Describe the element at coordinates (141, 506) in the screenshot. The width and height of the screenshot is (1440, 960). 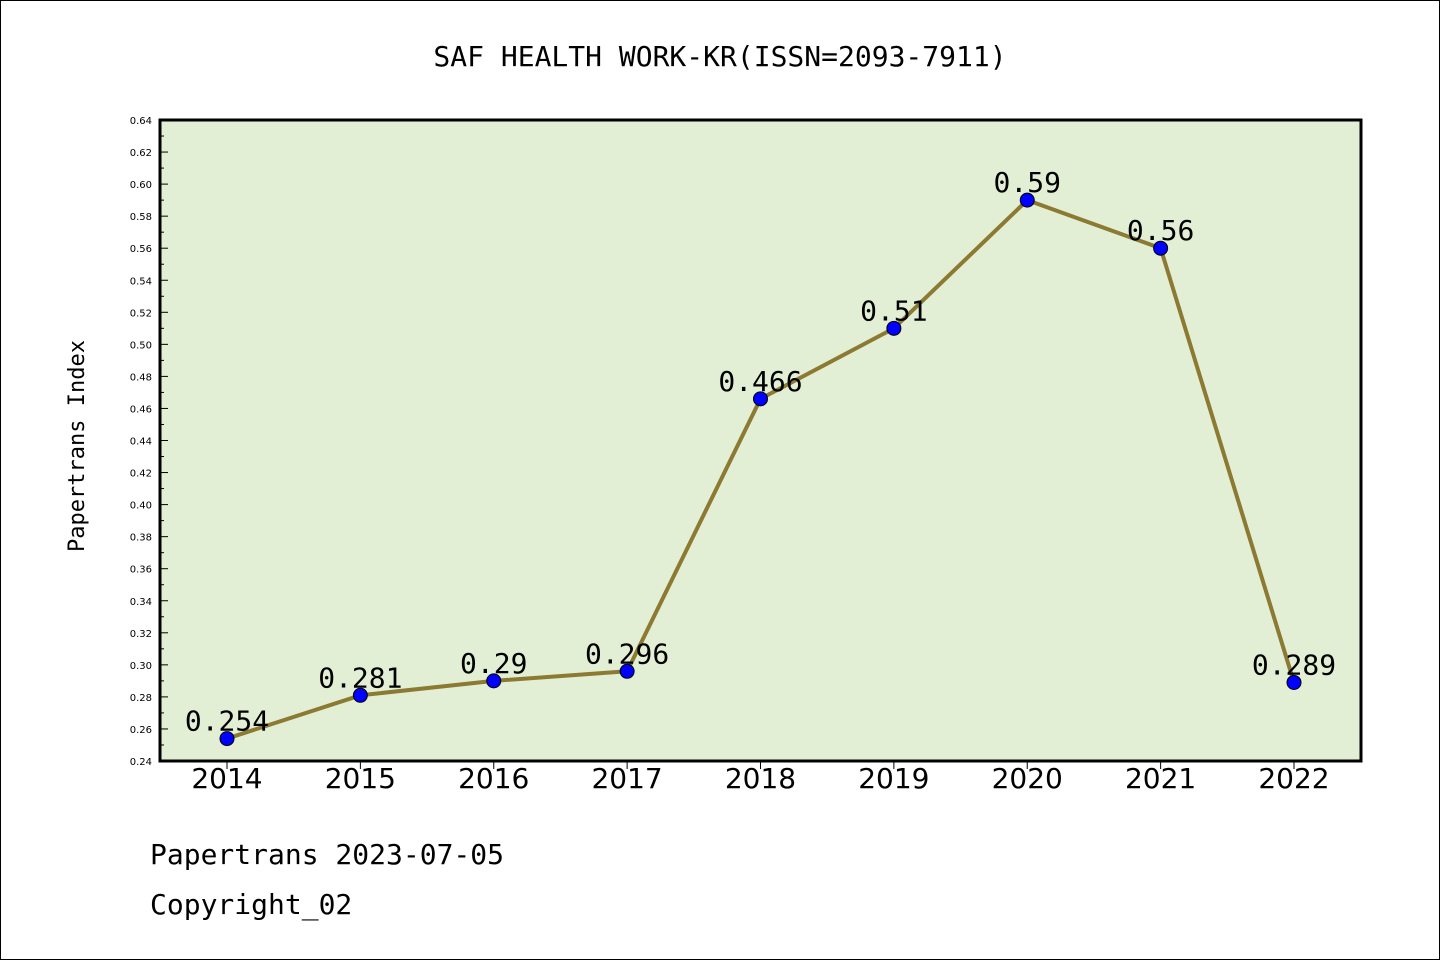
I see `y-tick-label: 0.40` at that location.